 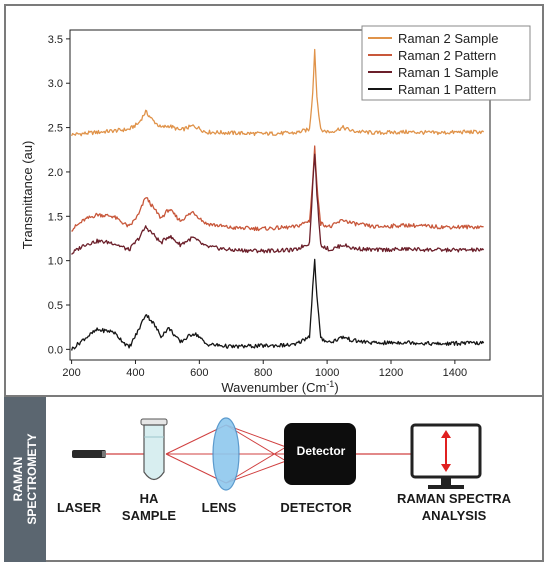 I want to click on double-arrow-icon, so click(x=446, y=451).